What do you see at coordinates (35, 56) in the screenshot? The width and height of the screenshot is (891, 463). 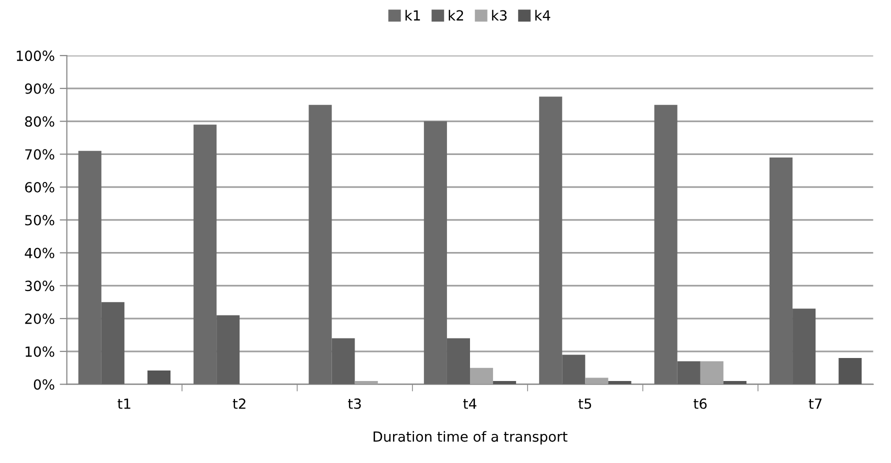 I see `y-tick-label: 100%` at bounding box center [35, 56].